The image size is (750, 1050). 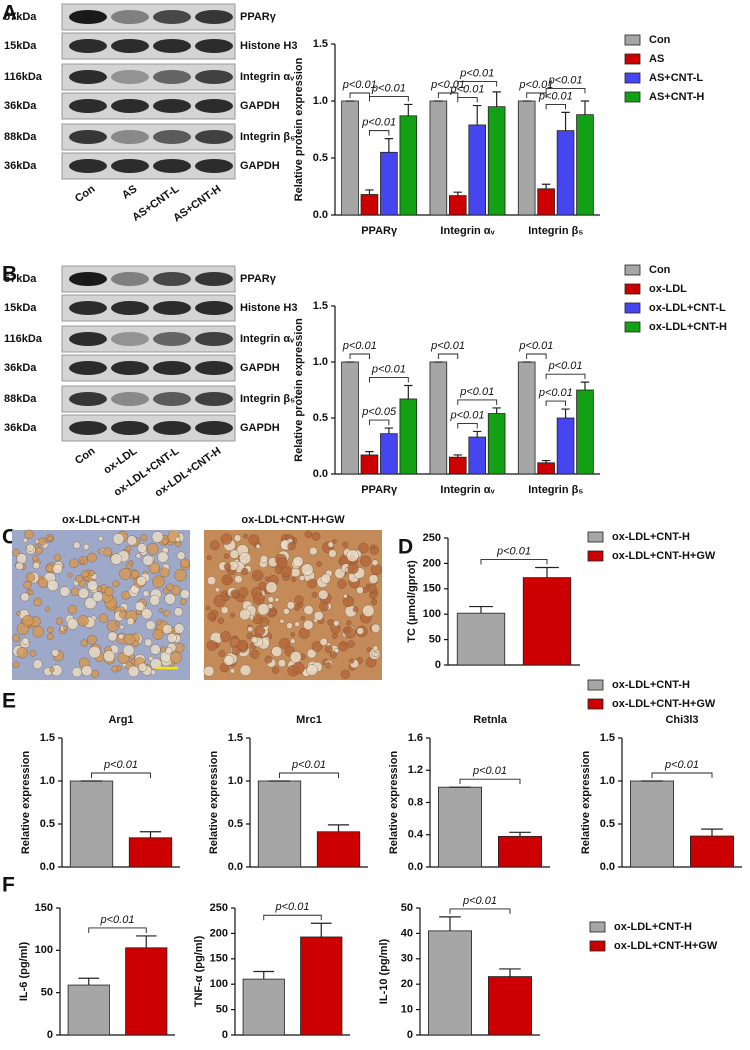 What do you see at coordinates (467, 490) in the screenshot?
I see `x-tick-label: Integrin αᵥ` at bounding box center [467, 490].